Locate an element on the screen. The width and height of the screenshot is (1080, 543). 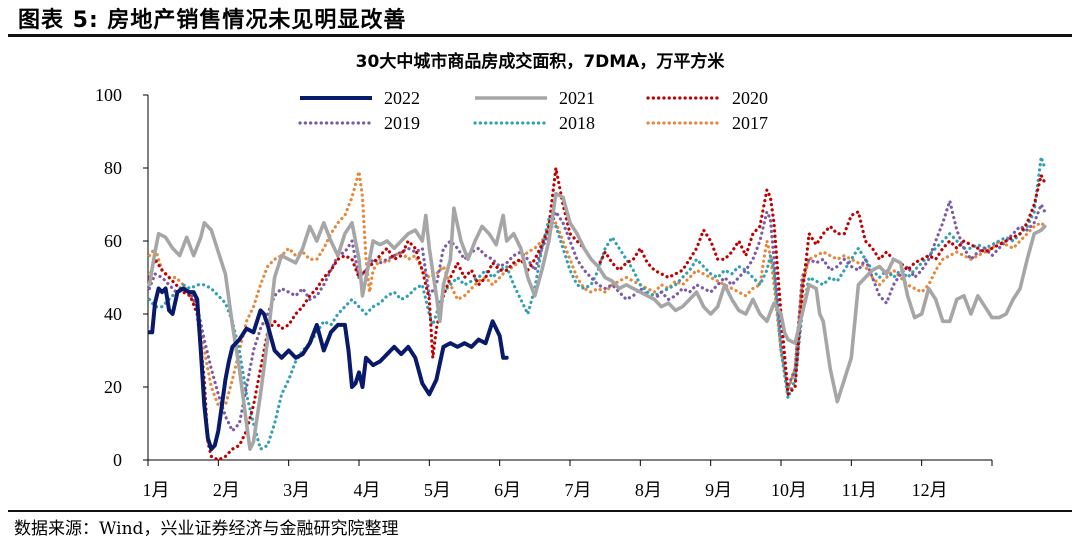
legend-label-2022: 2022 is located at coordinates (402, 98).